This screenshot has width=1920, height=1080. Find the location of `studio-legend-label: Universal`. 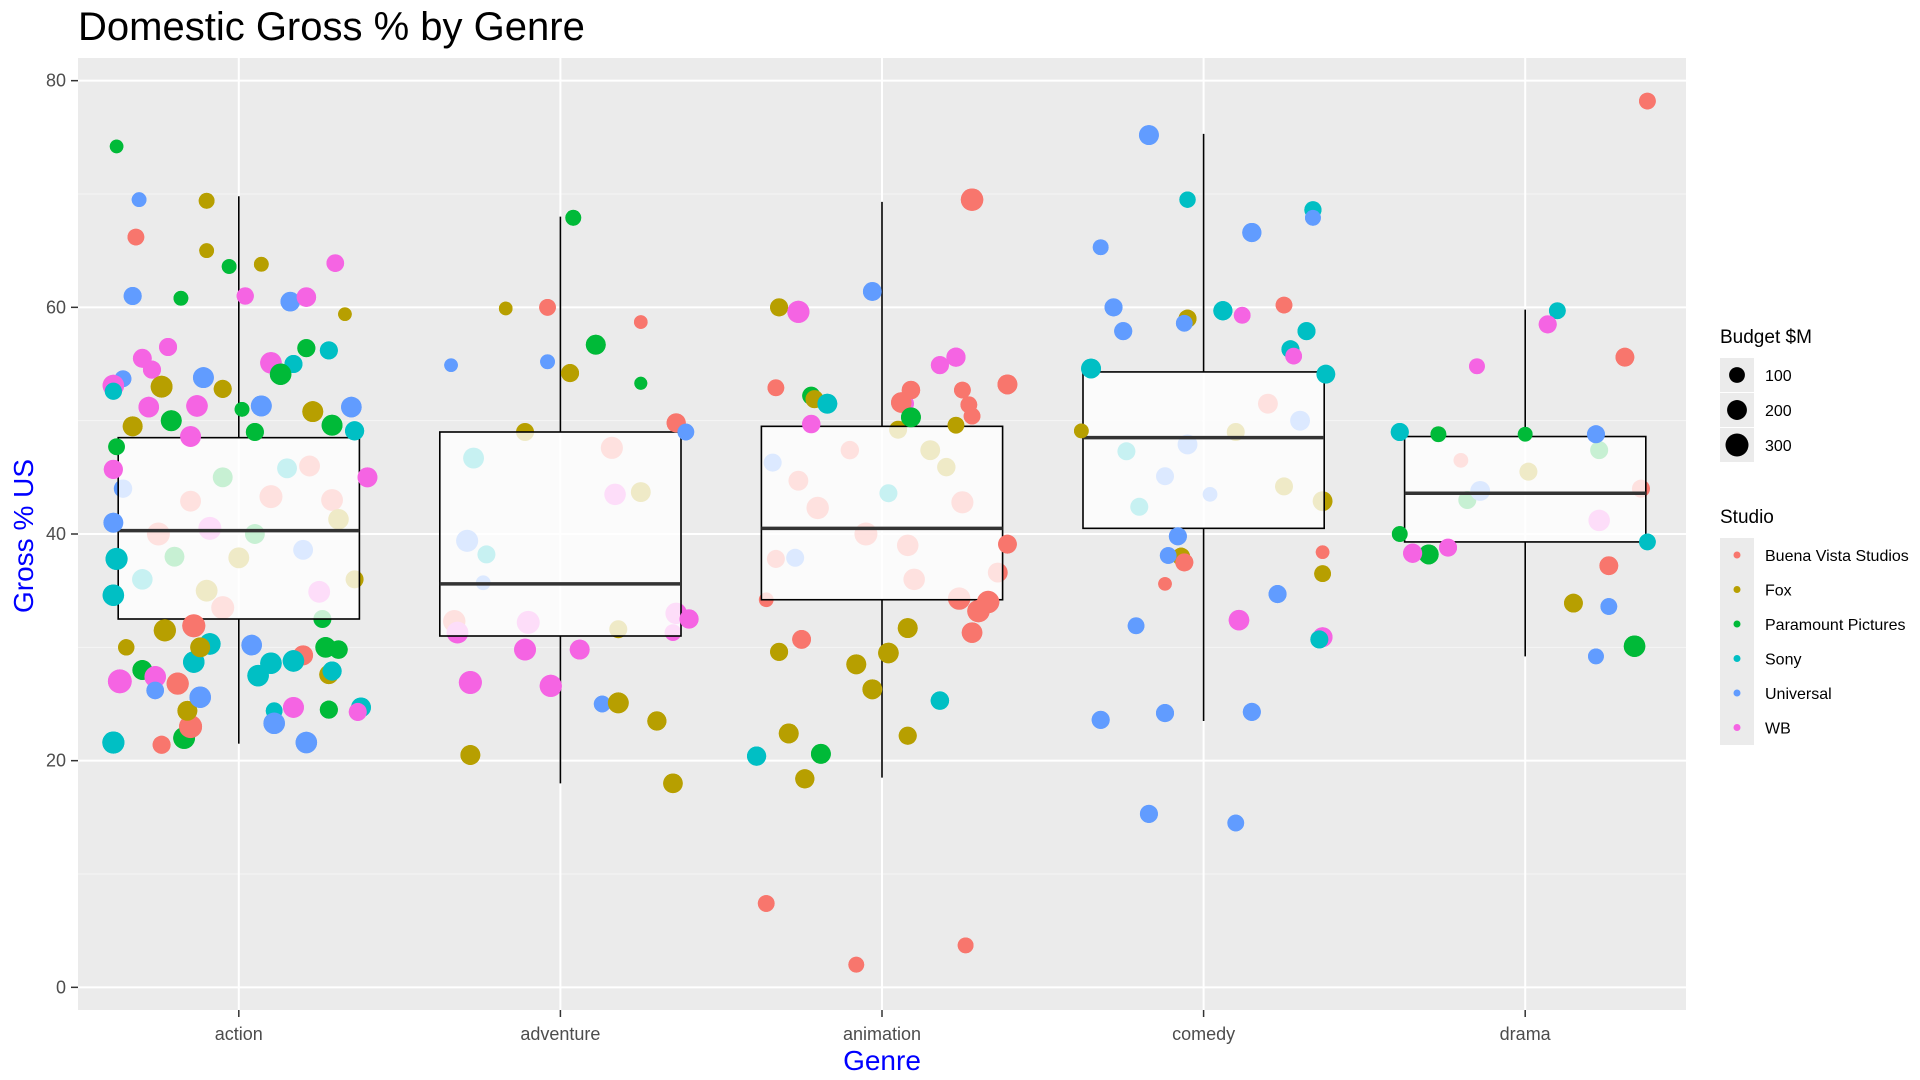

studio-legend-label: Universal is located at coordinates (1798, 694).